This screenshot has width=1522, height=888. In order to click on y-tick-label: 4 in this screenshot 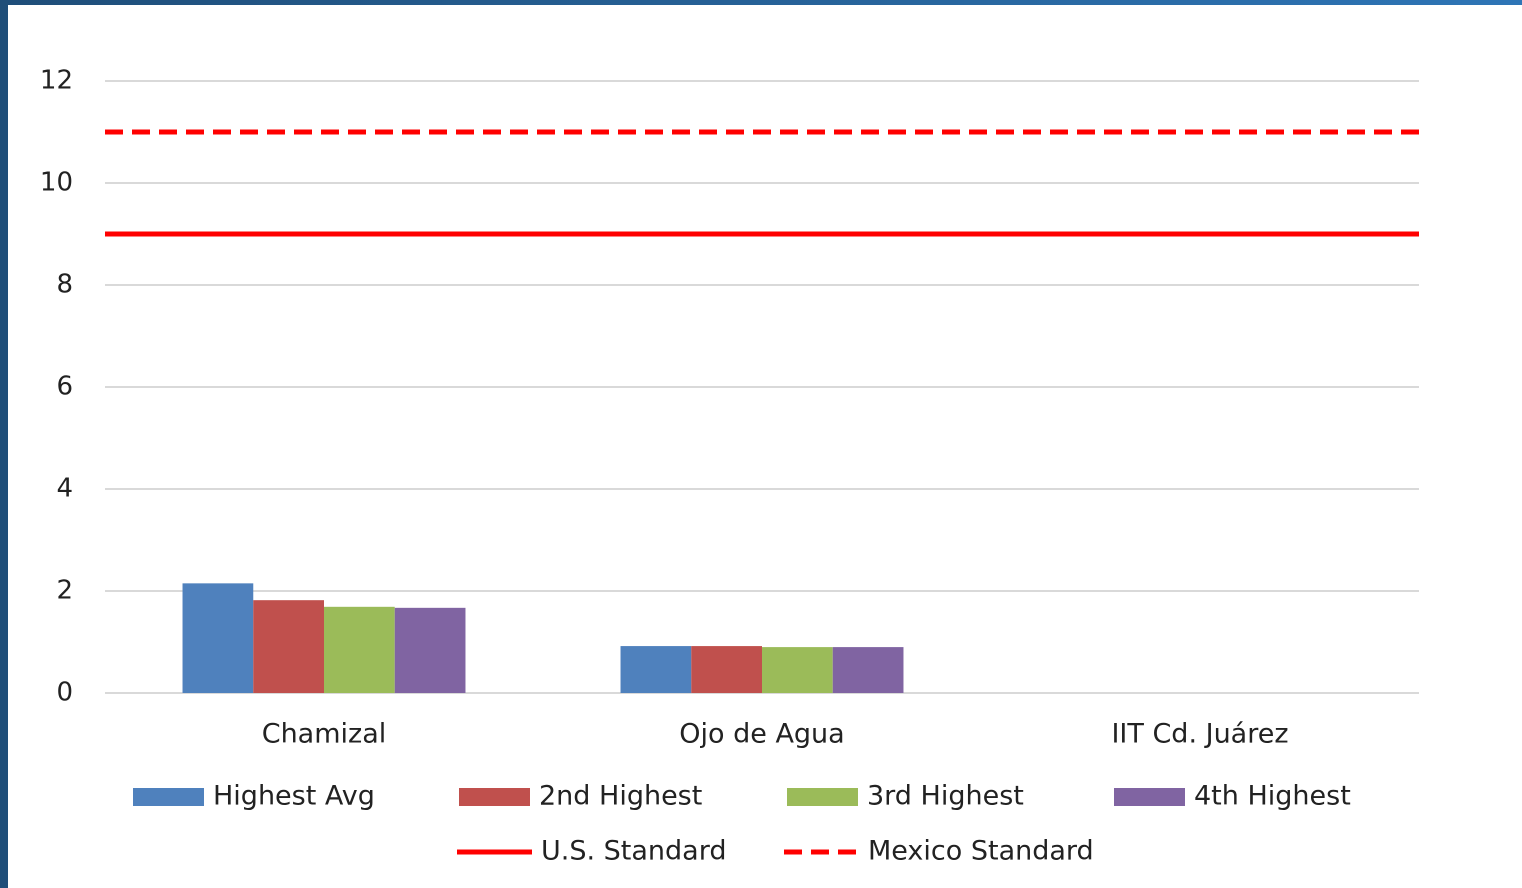, I will do `click(64, 489)`.